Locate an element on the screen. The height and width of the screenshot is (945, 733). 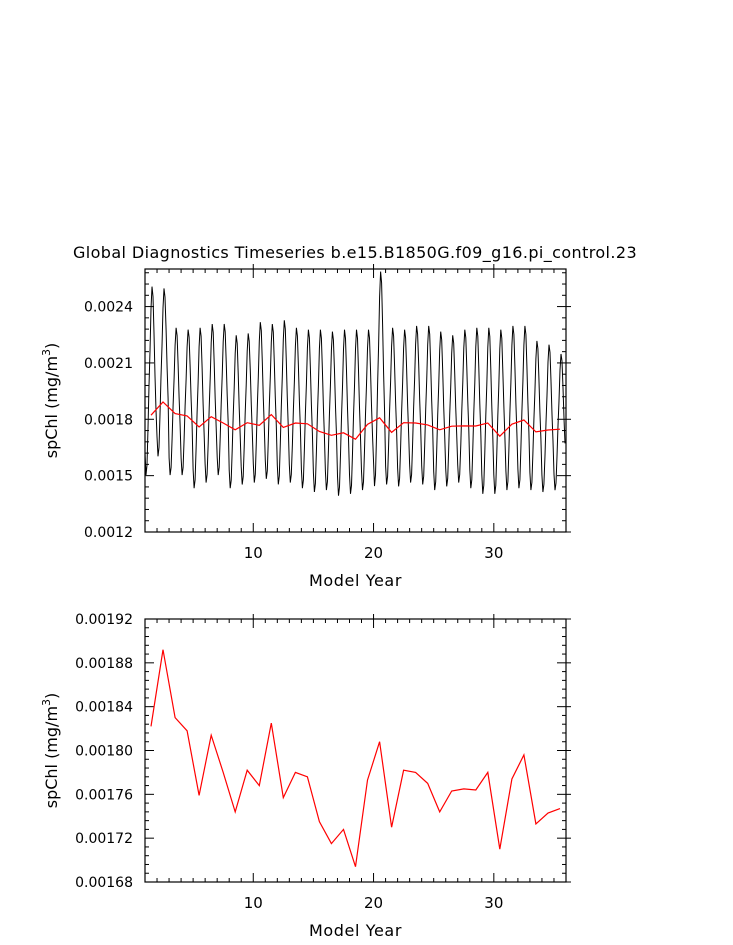
y-tick-label: 0.00184 is located at coordinates (104, 708).